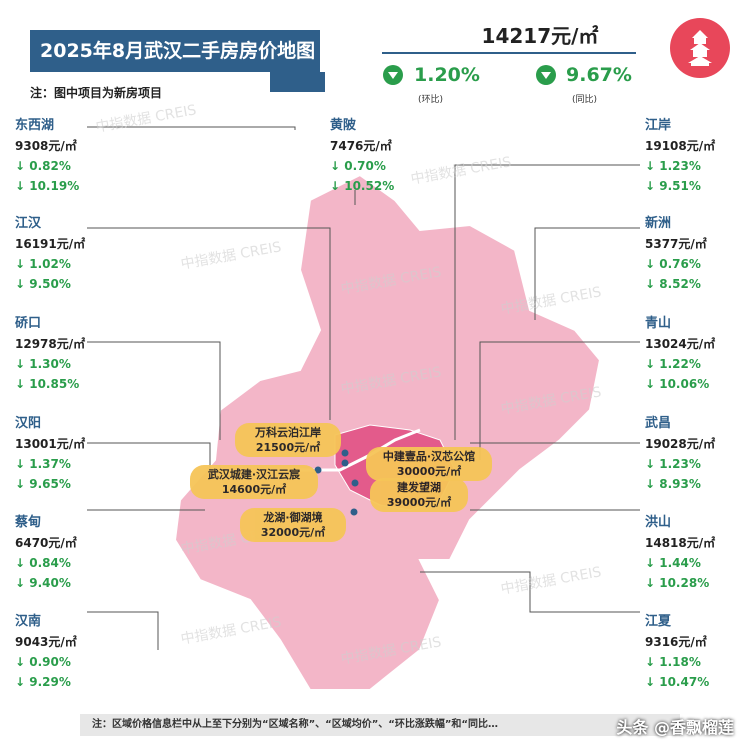  I want to click on project-price: 39000元/㎡, so click(419, 502).